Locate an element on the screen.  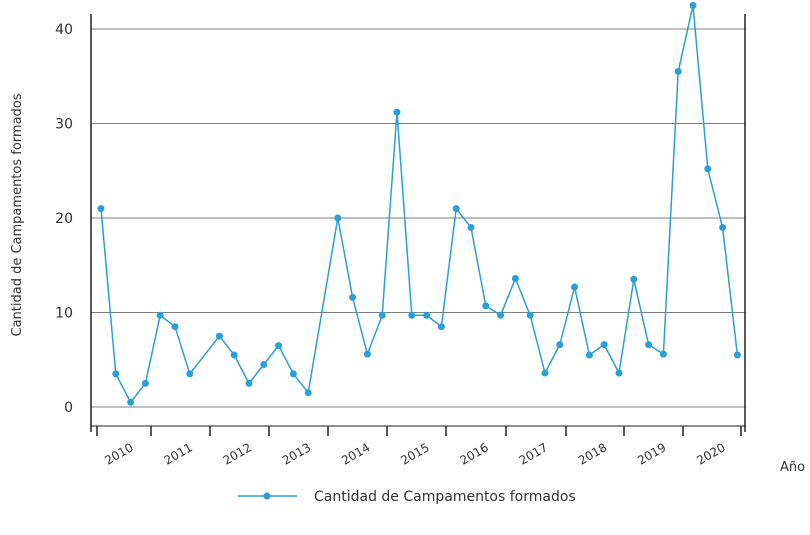
y-tick-label: 40 is located at coordinates (64, 30).